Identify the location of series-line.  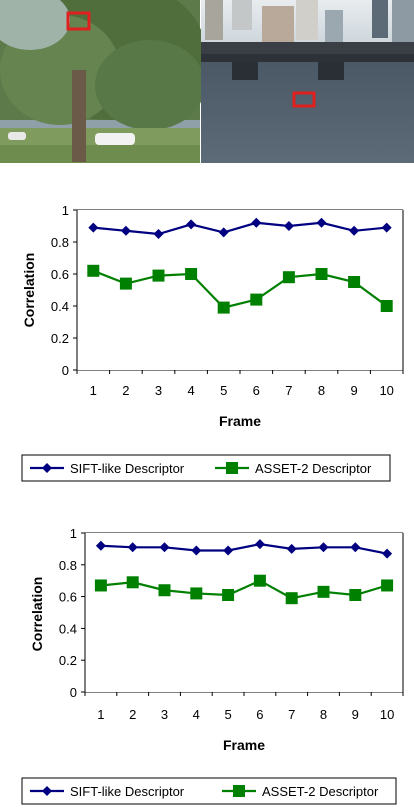
(240, 228).